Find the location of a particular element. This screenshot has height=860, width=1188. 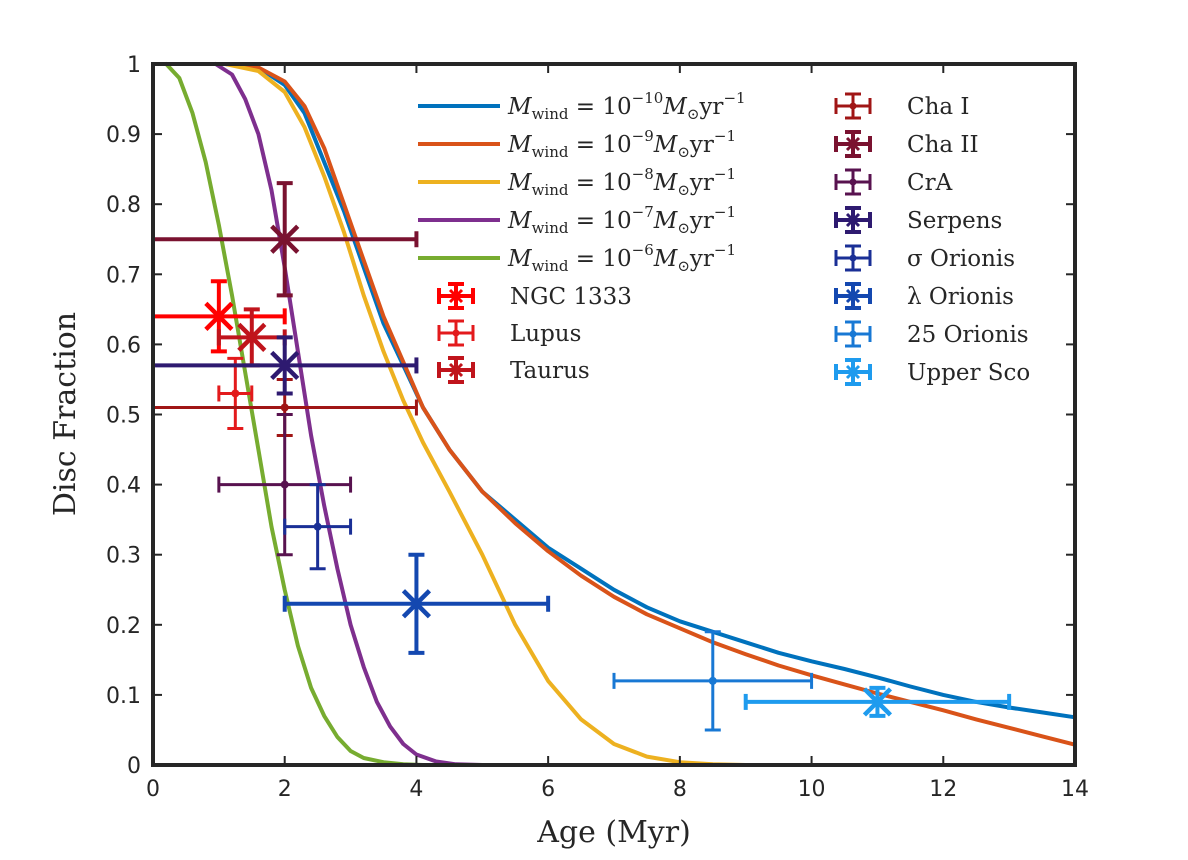

legend-cluster-label: CrA is located at coordinates (930, 183).